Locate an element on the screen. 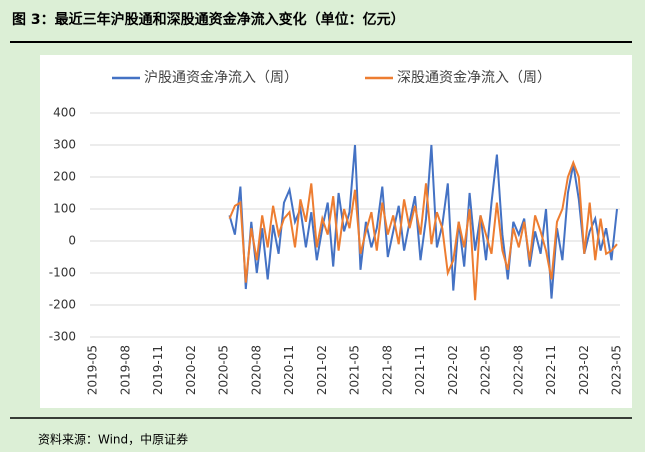  y-tick-label: 0 is located at coordinates (72, 241).